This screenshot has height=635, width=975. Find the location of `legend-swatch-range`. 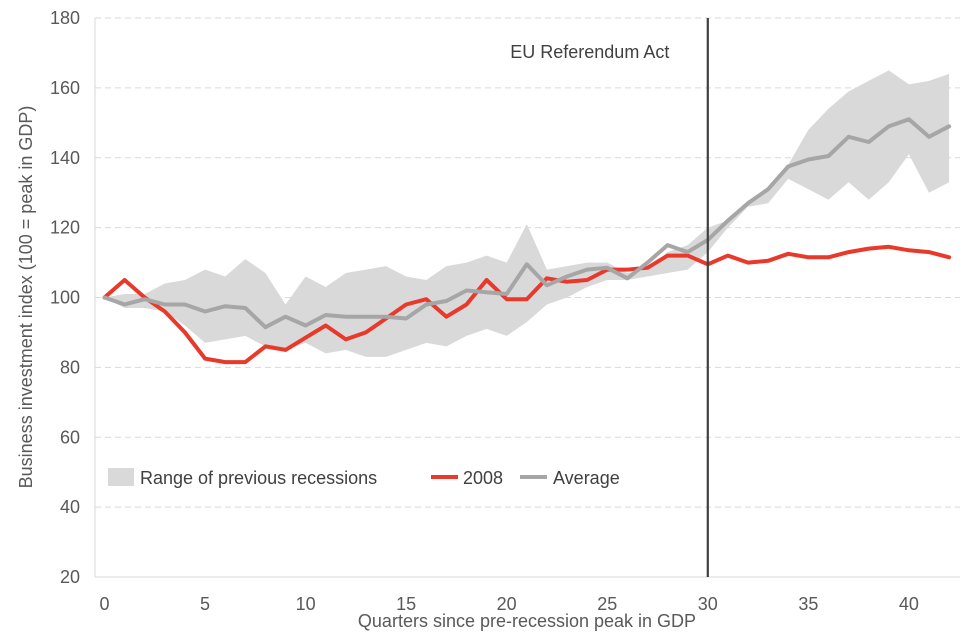

legend-swatch-range is located at coordinates (121, 477).